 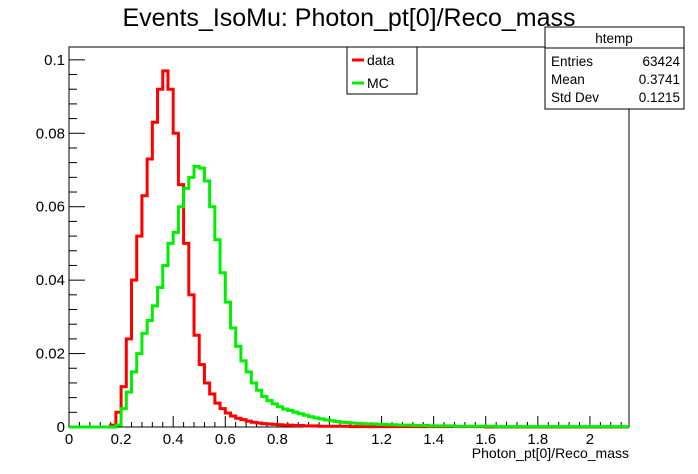 I want to click on stats-mean-label: Mean, so click(x=568, y=79).